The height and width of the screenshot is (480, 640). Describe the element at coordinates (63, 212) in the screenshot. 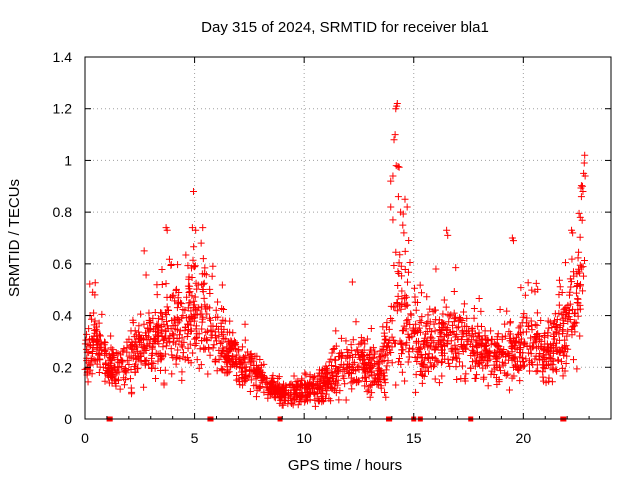

I see `y-tick-label: 0.8` at that location.